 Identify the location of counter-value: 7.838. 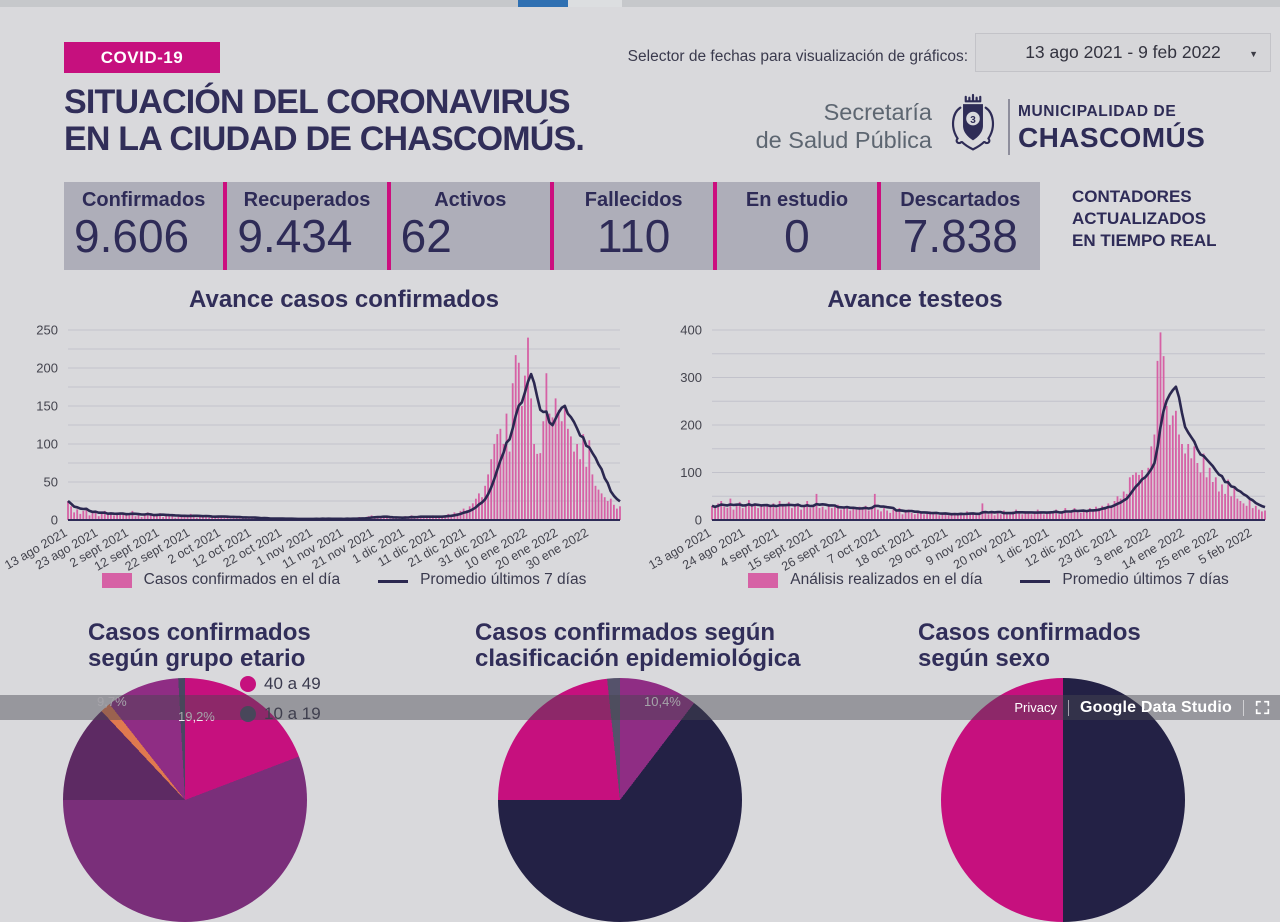
(960, 236).